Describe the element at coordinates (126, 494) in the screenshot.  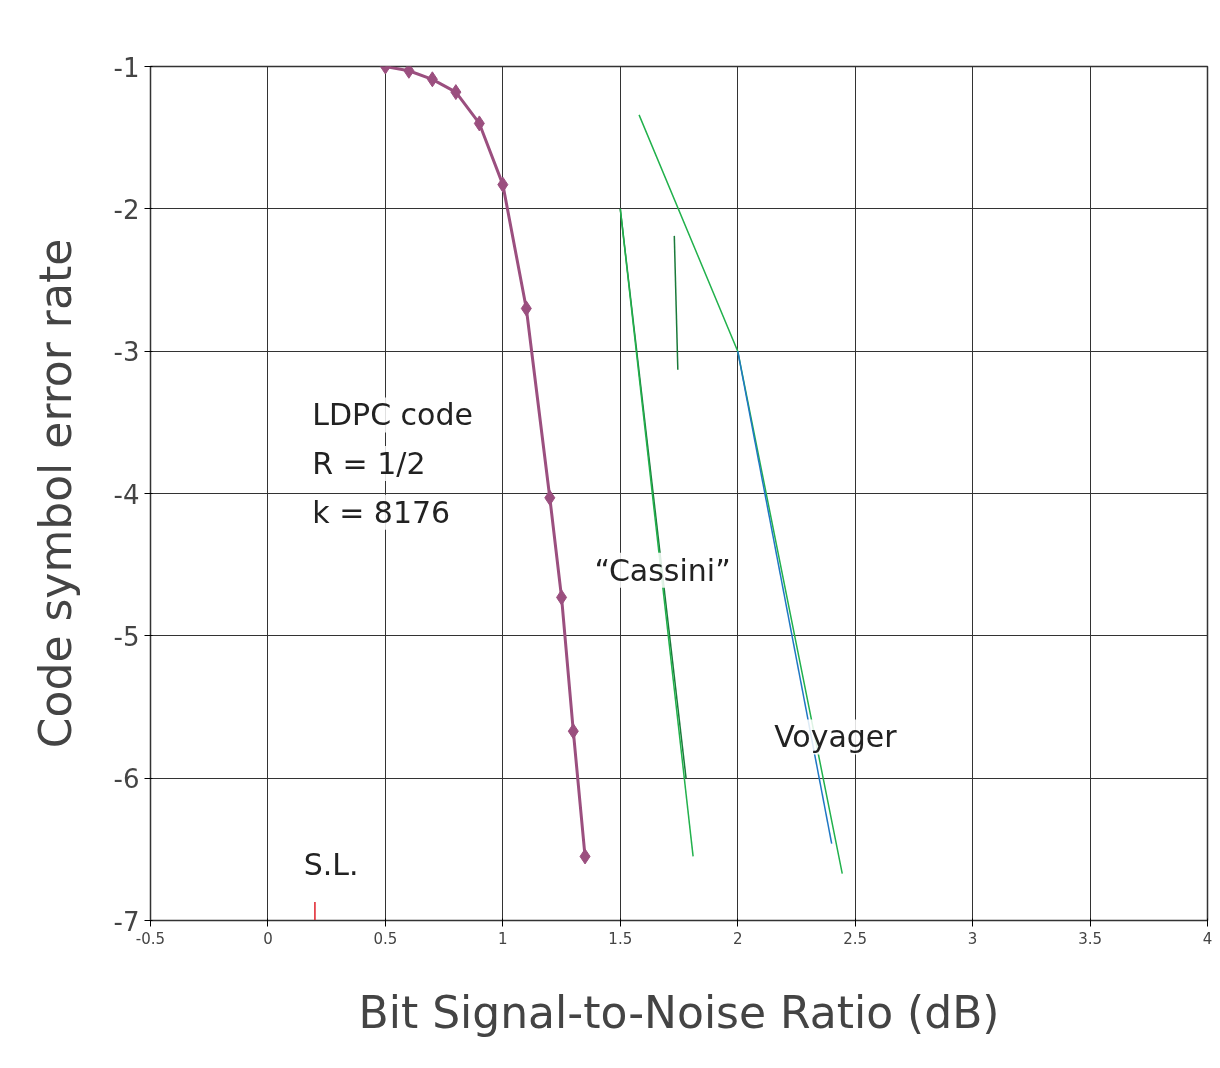
I see `y-tick-label: -4` at that location.